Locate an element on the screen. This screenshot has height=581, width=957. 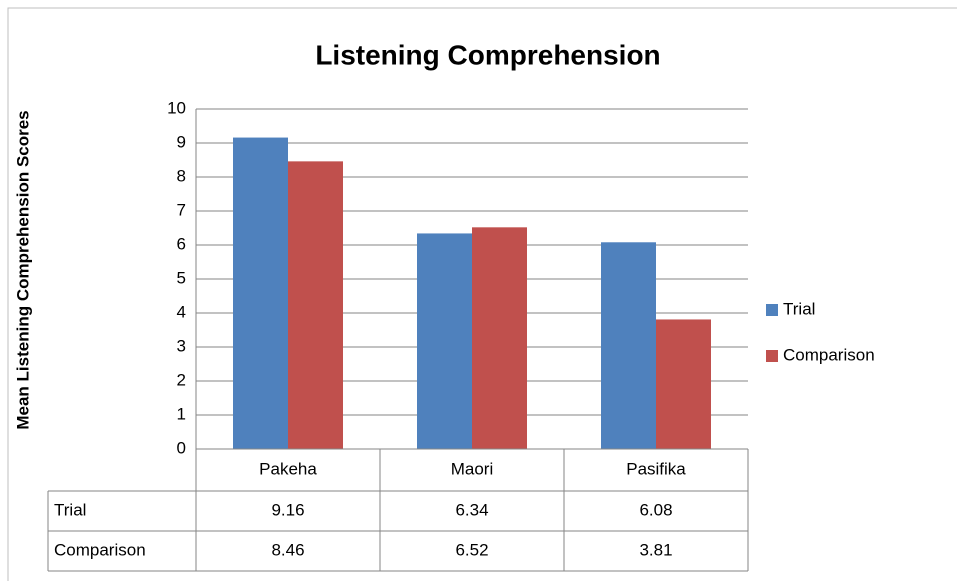
x-tick-label: Maori is located at coordinates (472, 468).